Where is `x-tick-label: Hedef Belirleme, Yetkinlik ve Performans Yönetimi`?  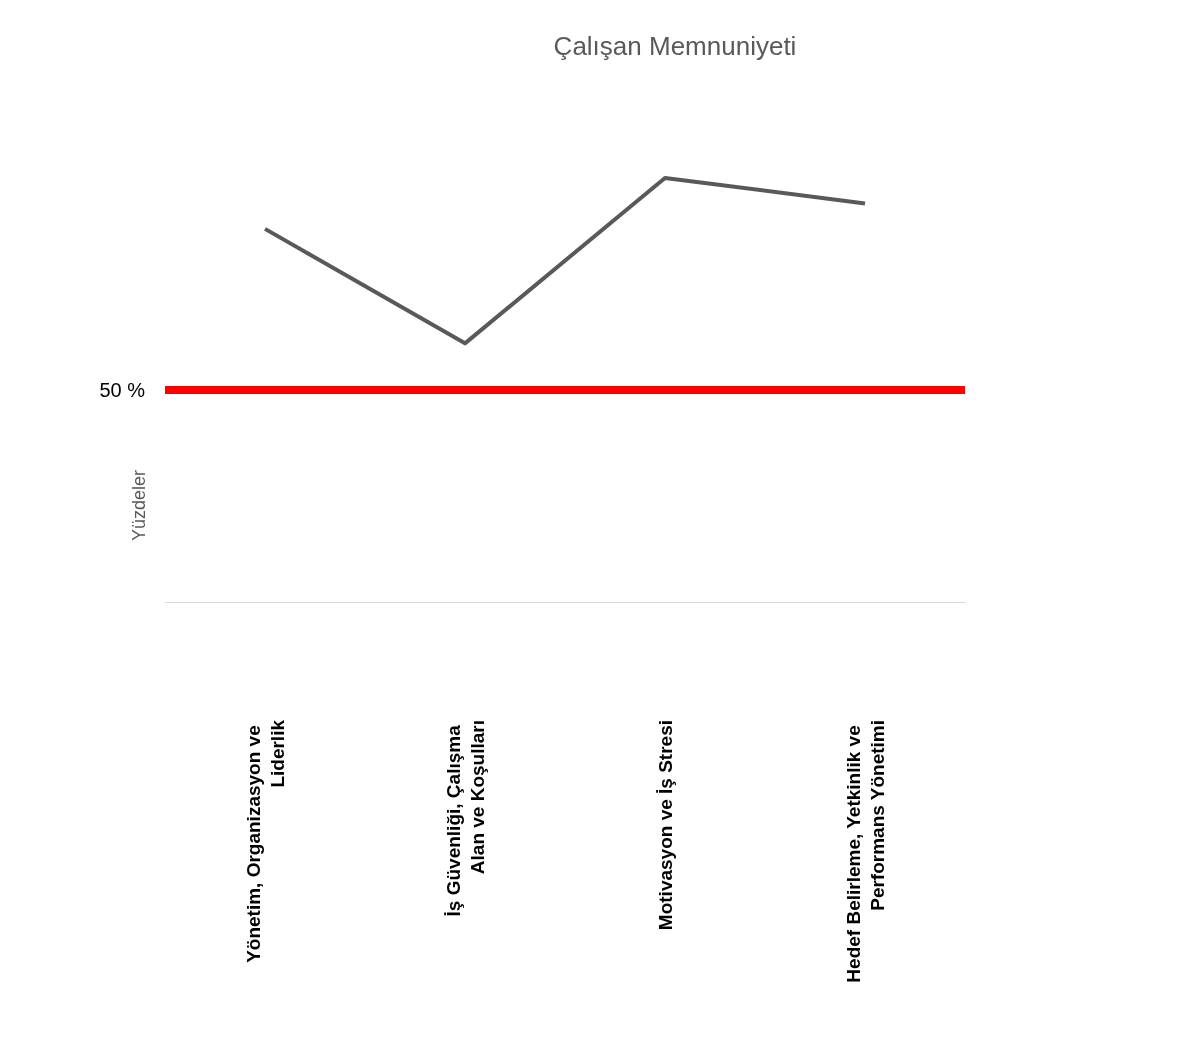 x-tick-label: Hedef Belirleme, Yetkinlik ve Performans Yönetimi is located at coordinates (865, 851).